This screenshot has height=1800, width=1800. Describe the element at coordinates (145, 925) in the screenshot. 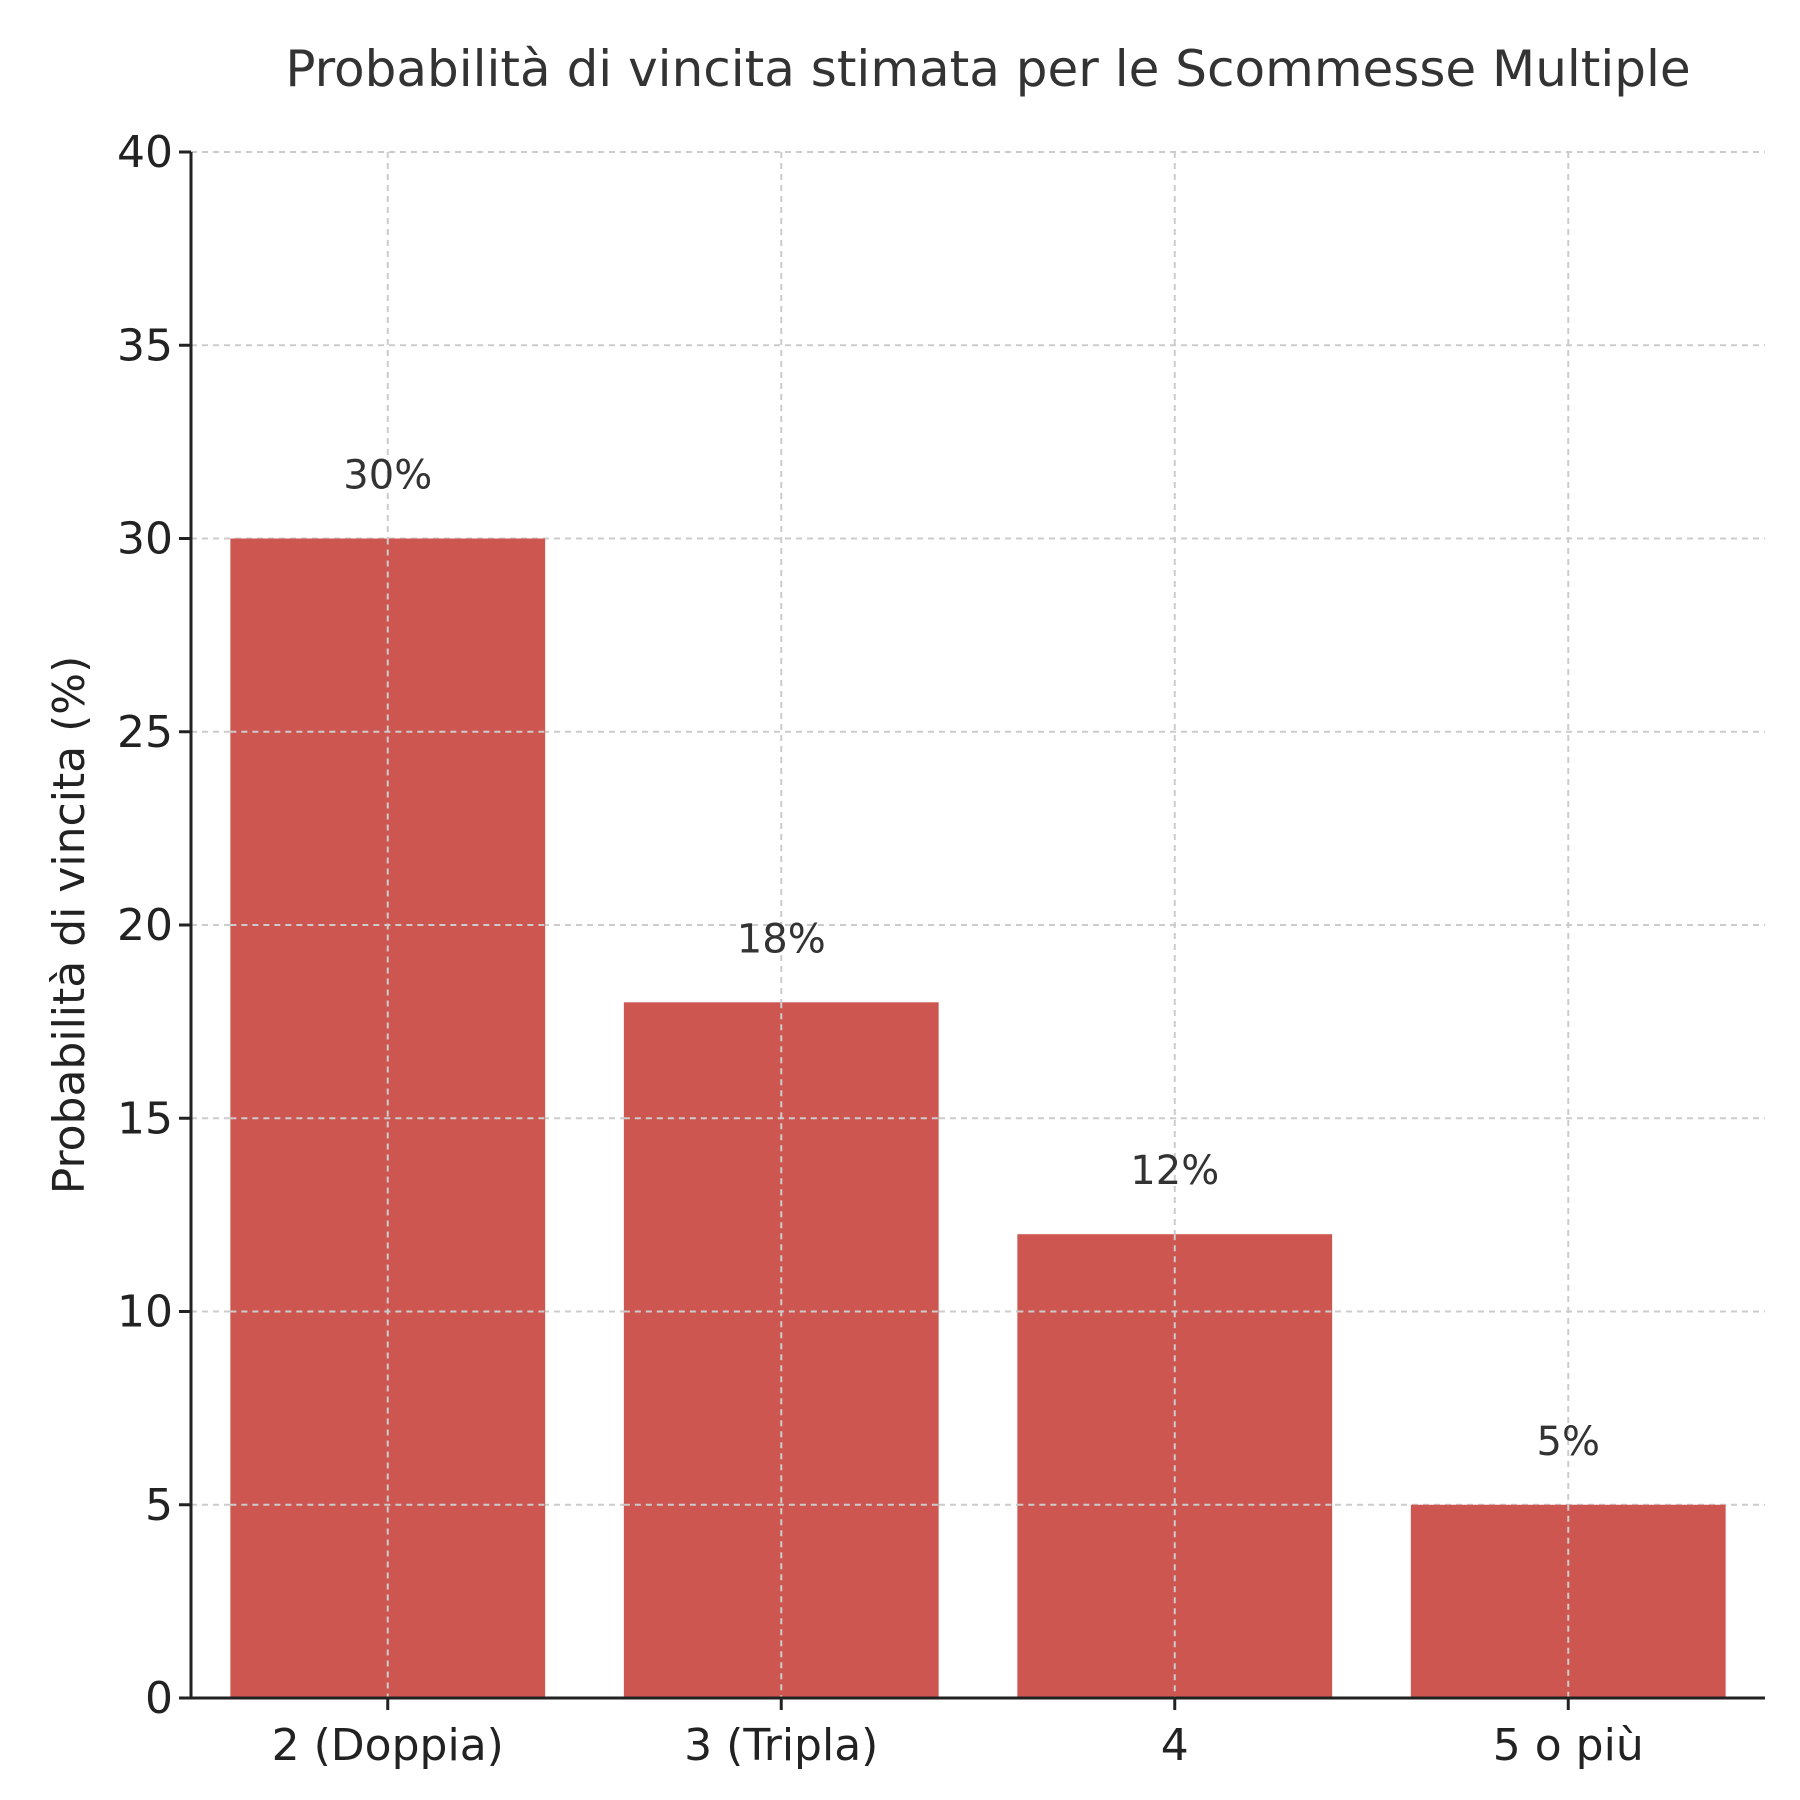

I see `y-tick-label: 20` at that location.